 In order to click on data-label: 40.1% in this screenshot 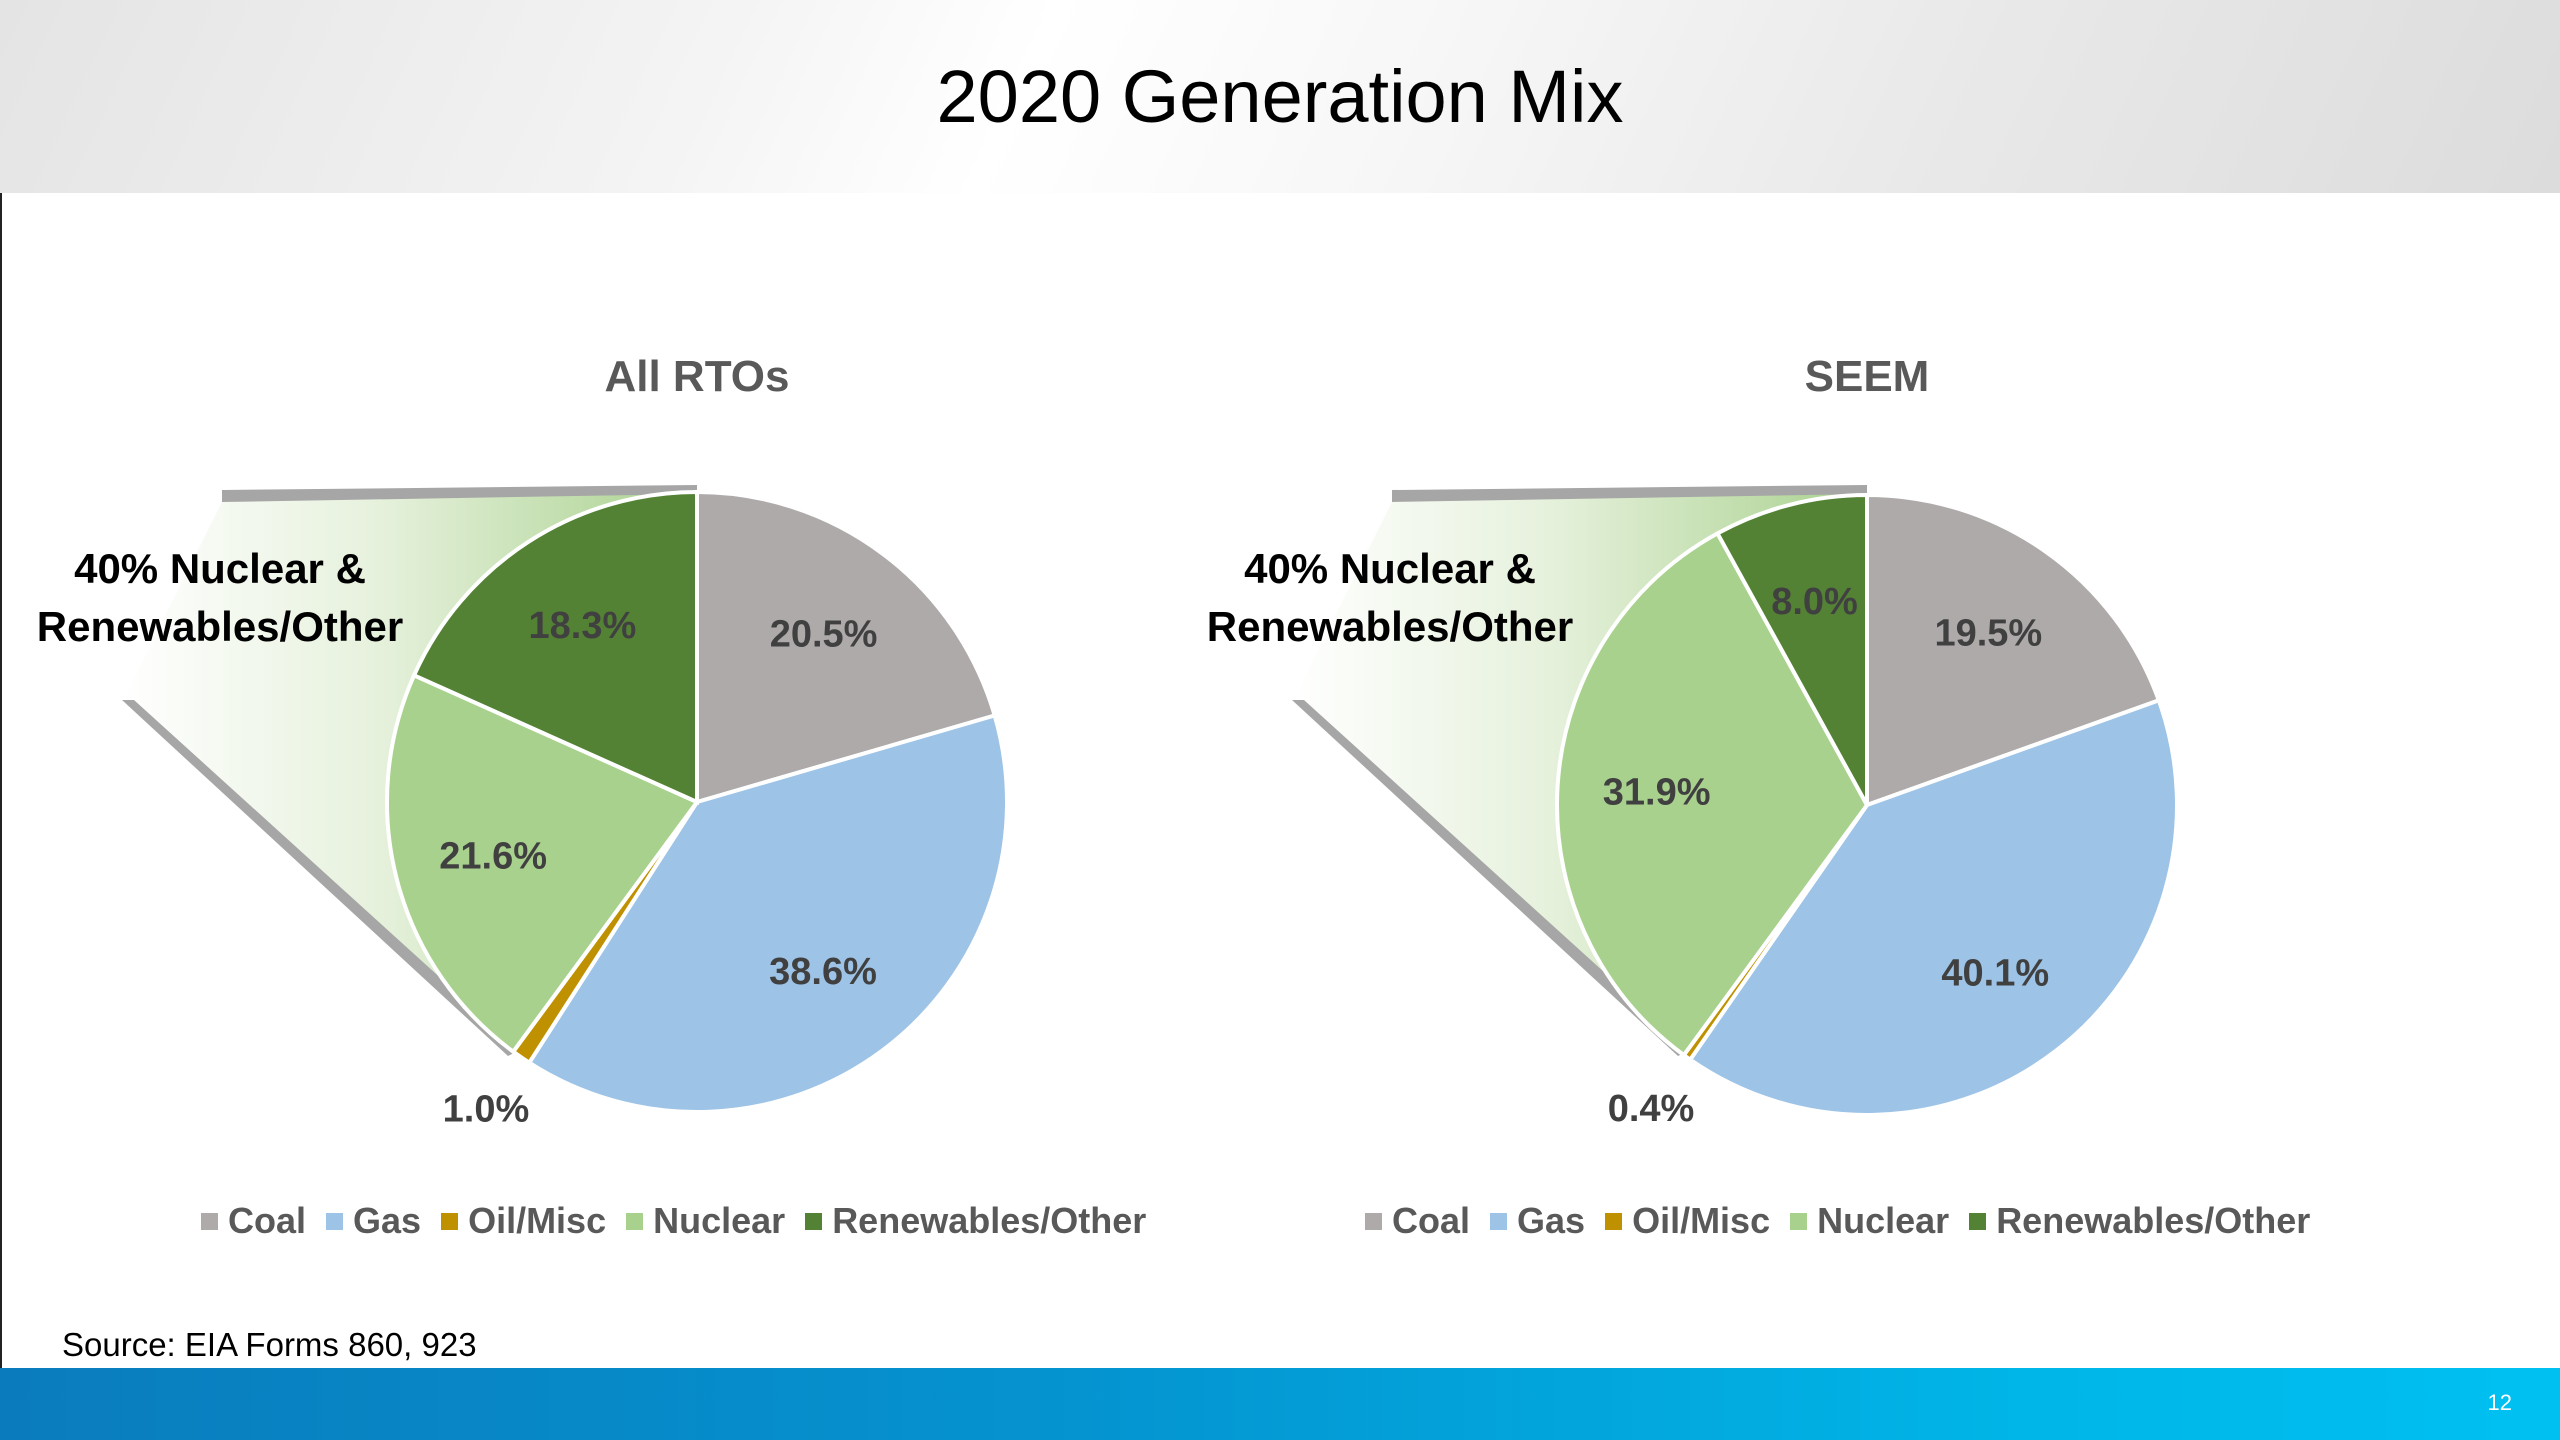, I will do `click(1995, 973)`.